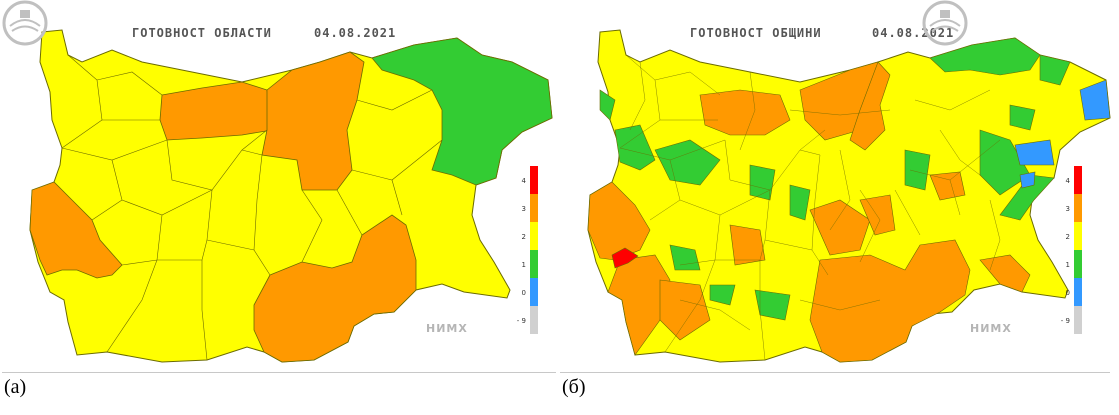 This screenshot has width=1119, height=415. I want to click on caption-b: (б), so click(574, 387).